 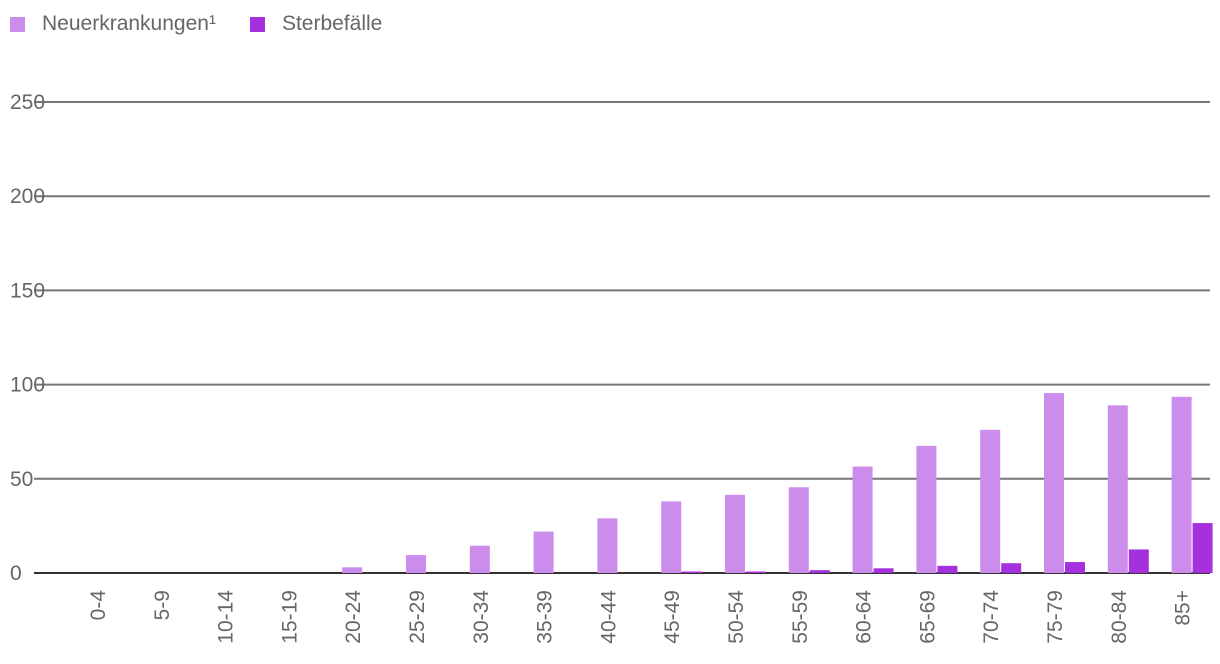 I want to click on x-tick-label: 25-29, so click(x=417, y=617).